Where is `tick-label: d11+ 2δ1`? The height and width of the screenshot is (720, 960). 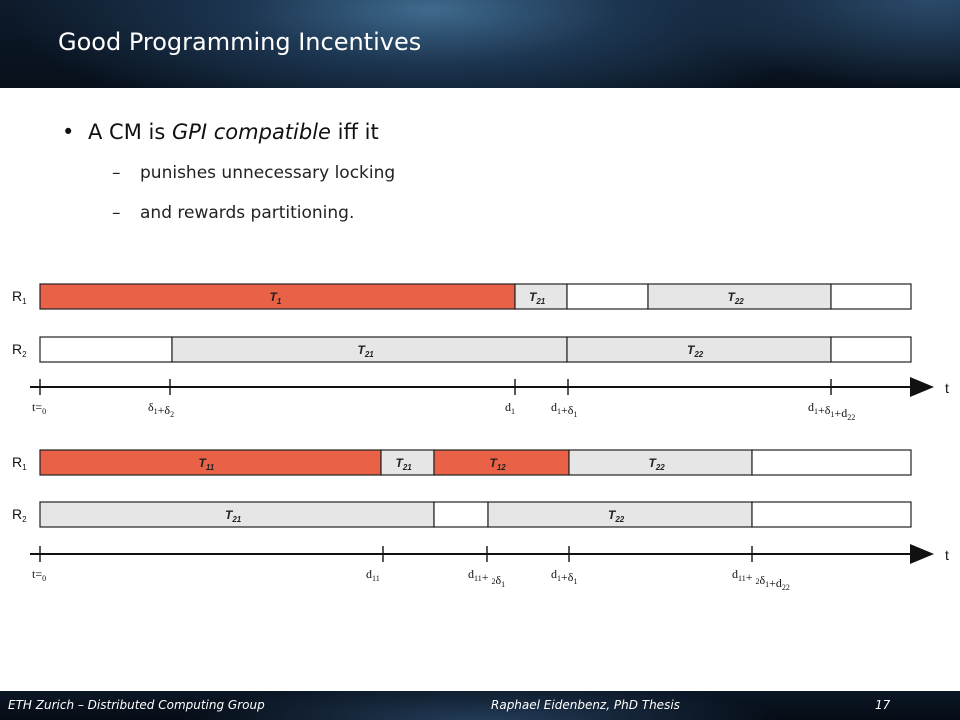 tick-label: d11+ 2δ1 is located at coordinates (486, 578).